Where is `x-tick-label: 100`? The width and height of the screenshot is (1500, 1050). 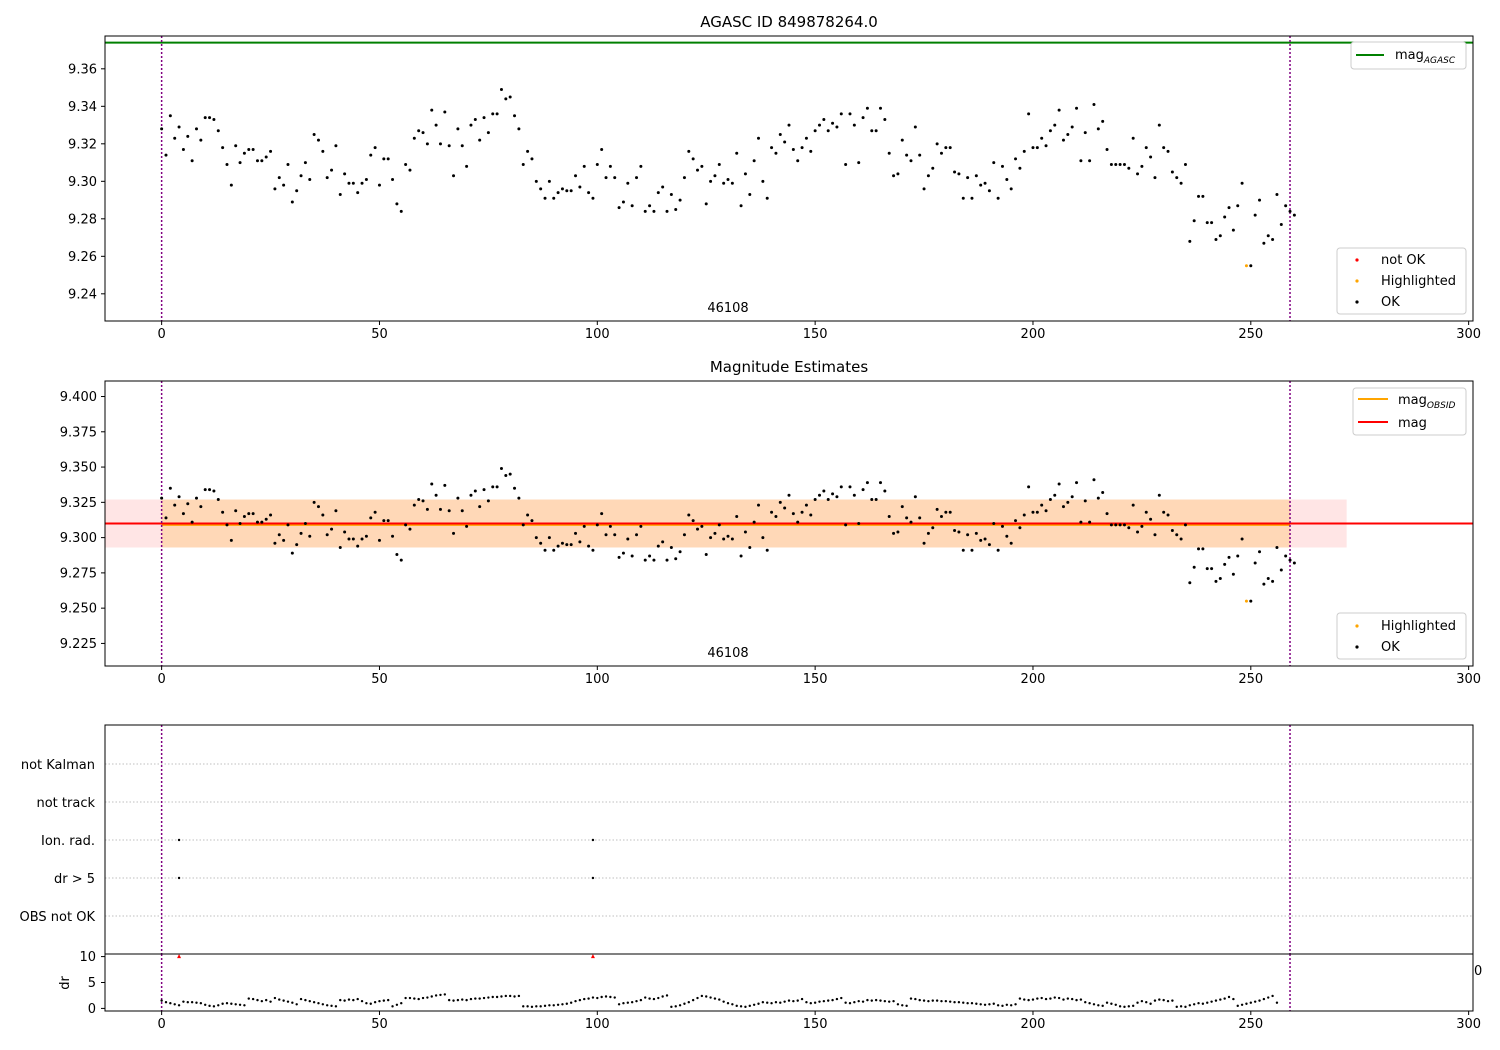
x-tick-label: 100 is located at coordinates (597, 1024).